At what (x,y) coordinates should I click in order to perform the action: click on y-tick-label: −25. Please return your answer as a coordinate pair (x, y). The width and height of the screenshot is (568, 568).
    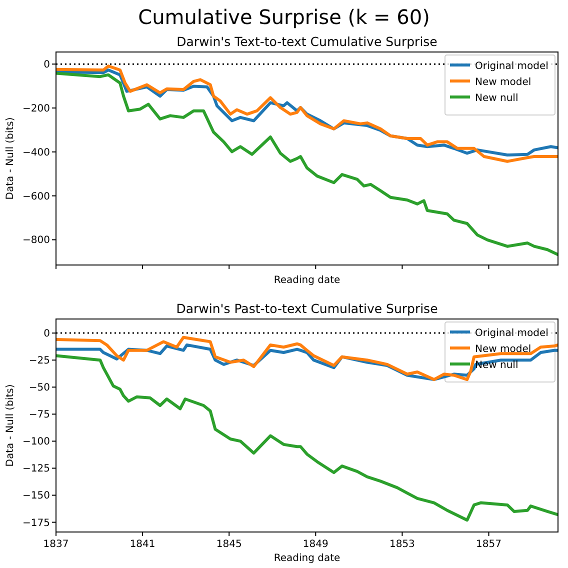
    Looking at the image, I should click on (39, 361).